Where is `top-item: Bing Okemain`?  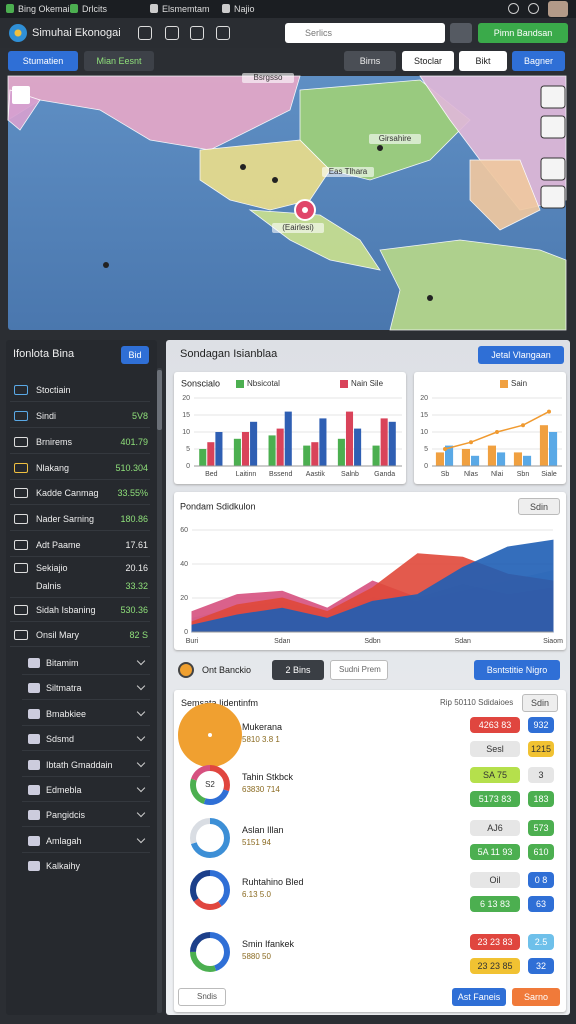
top-item: Bing Okemain is located at coordinates (46, 9).